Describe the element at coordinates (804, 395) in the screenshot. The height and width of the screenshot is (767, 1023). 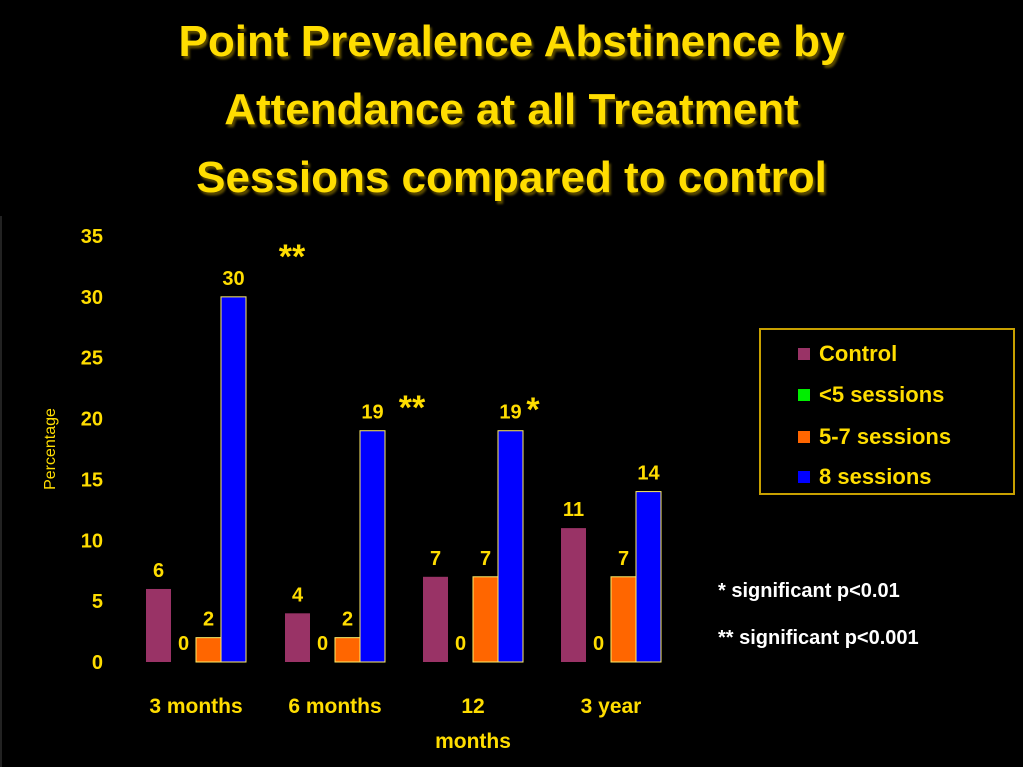
I see `legend-swatch-lt5` at that location.